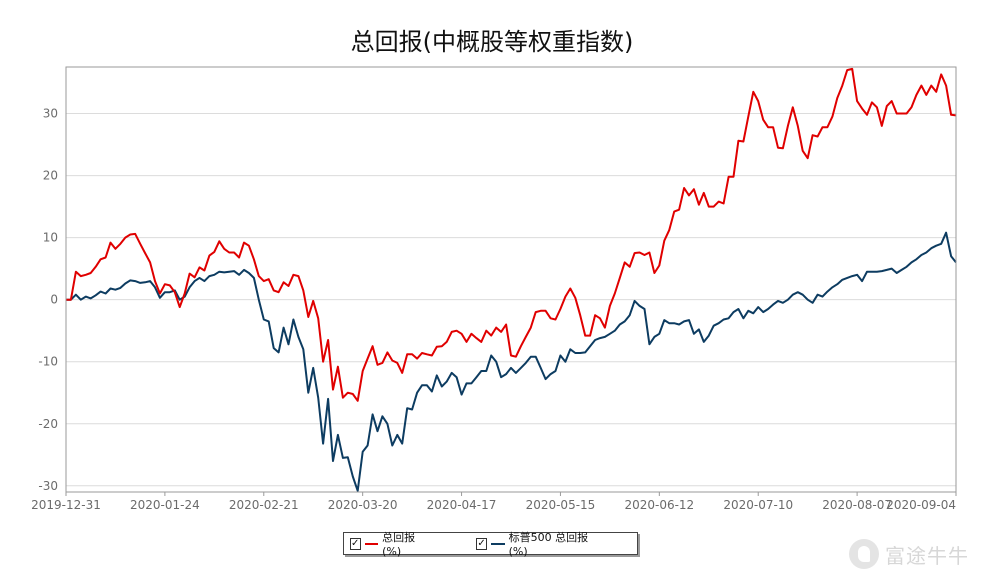  I want to click on y-tick-label: 20, so click(50, 176).